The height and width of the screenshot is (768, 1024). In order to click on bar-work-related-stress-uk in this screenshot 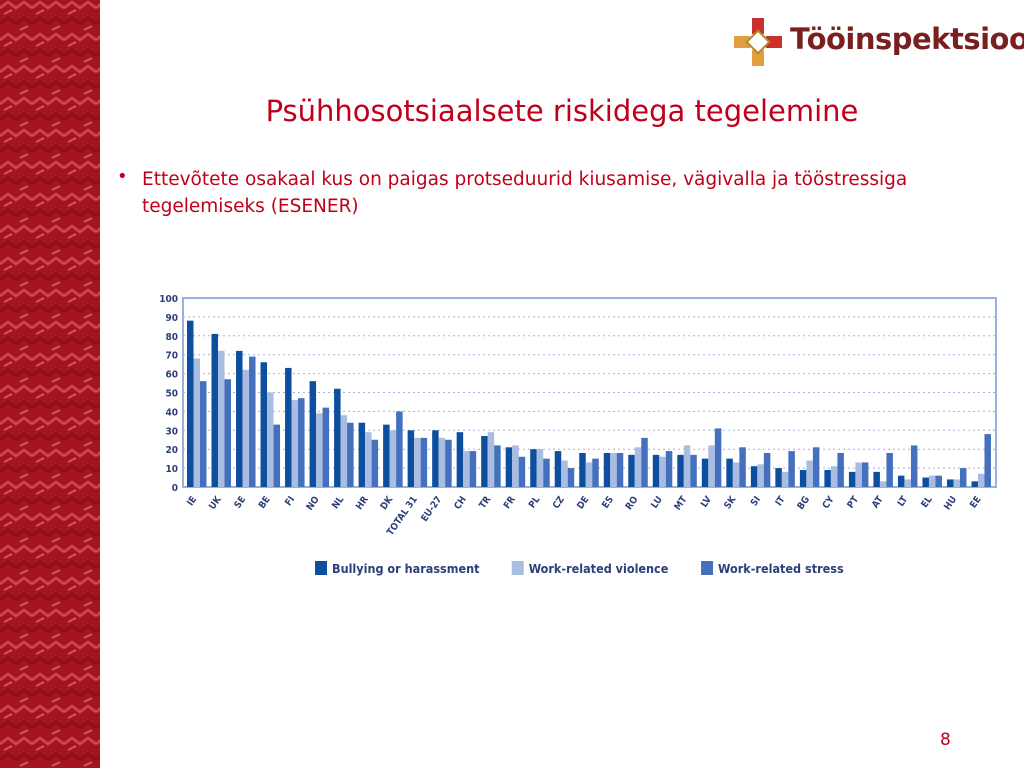, I will do `click(228, 433)`.